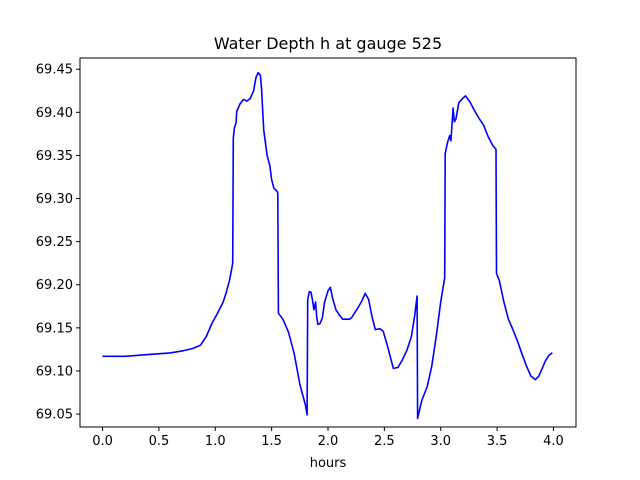 This screenshot has width=640, height=480. I want to click on y-tick-label: 69.10, so click(54, 371).